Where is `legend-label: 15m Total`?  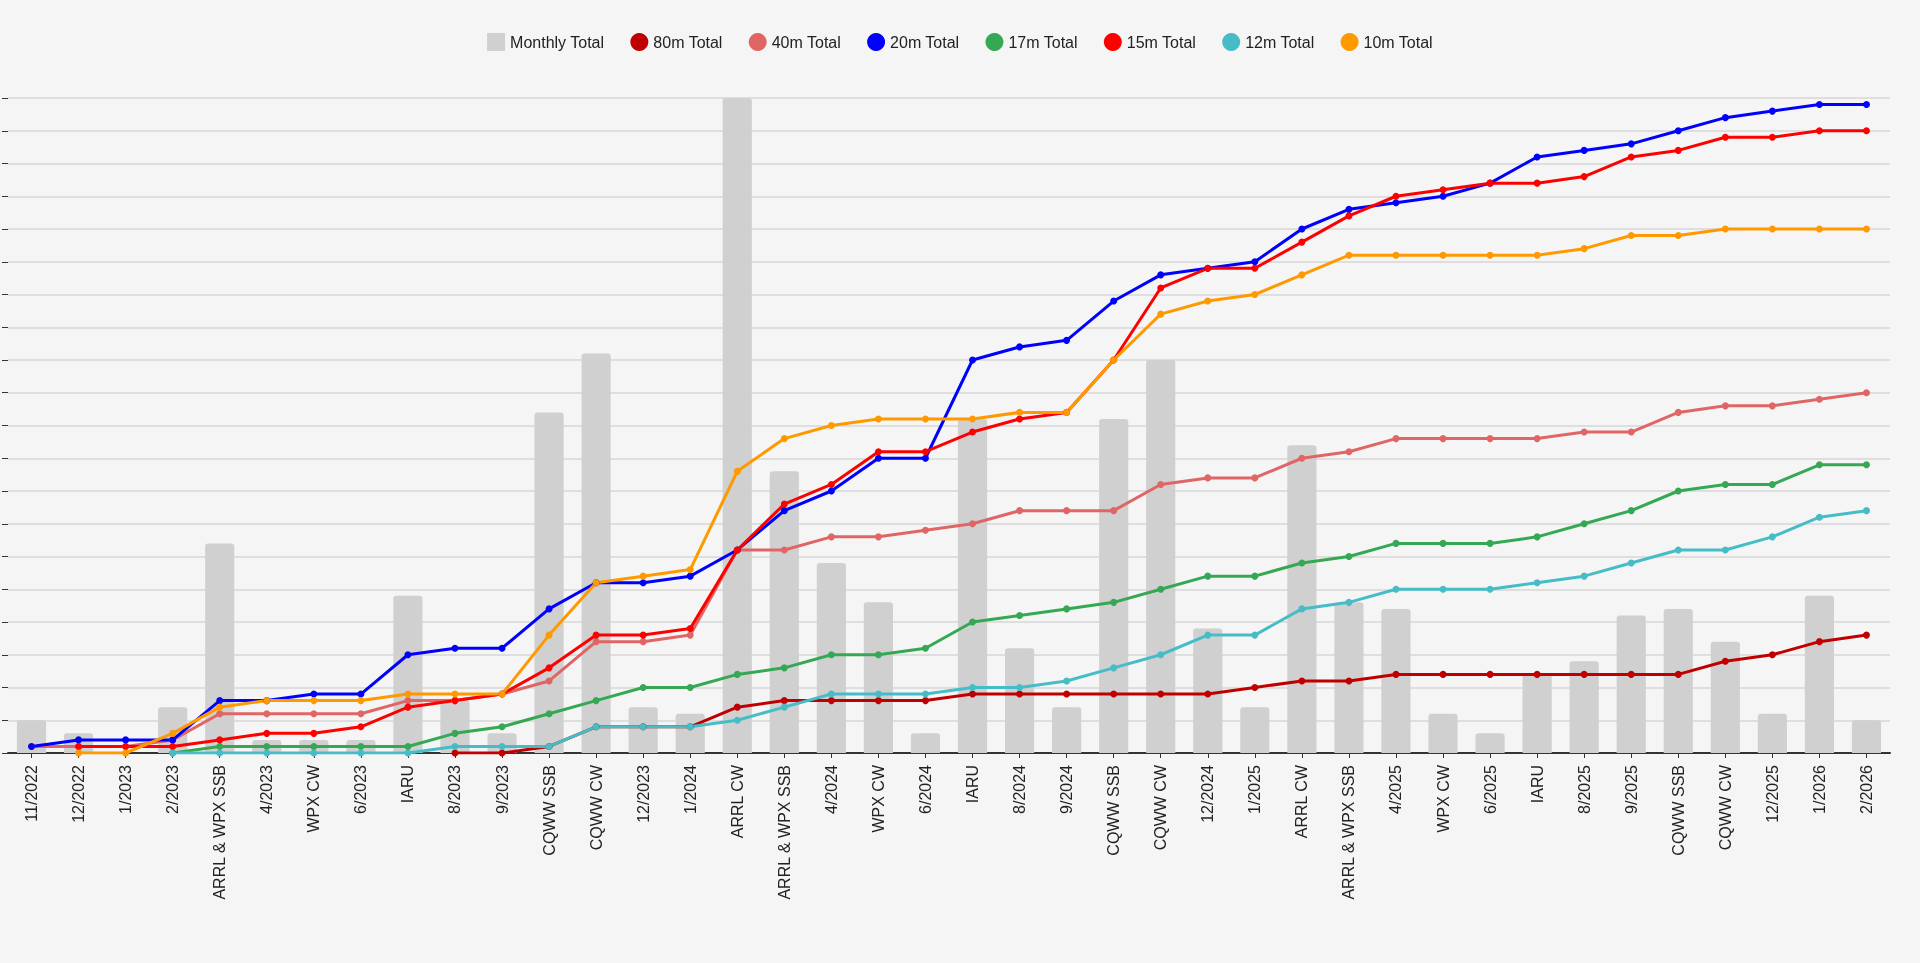 legend-label: 15m Total is located at coordinates (1161, 42).